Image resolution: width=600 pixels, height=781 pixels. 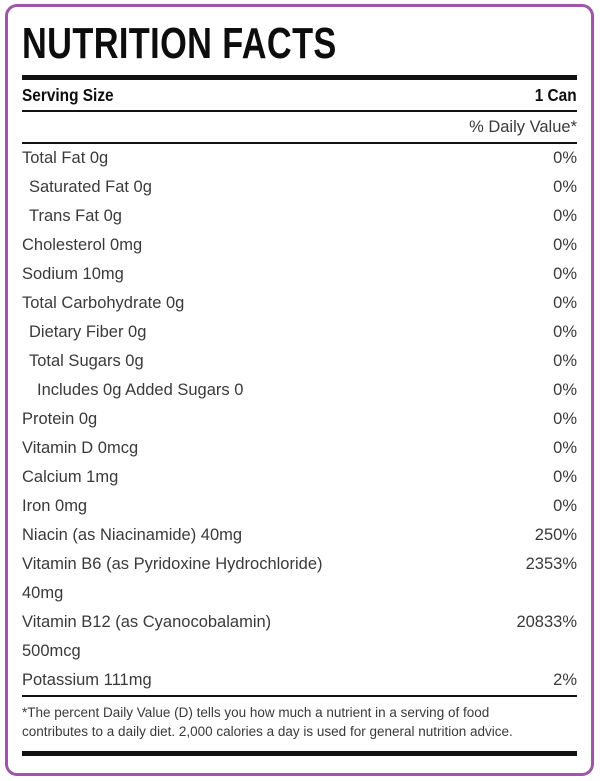 I want to click on nutrient-row: Protein 0g 0%, so click(x=299, y=419).